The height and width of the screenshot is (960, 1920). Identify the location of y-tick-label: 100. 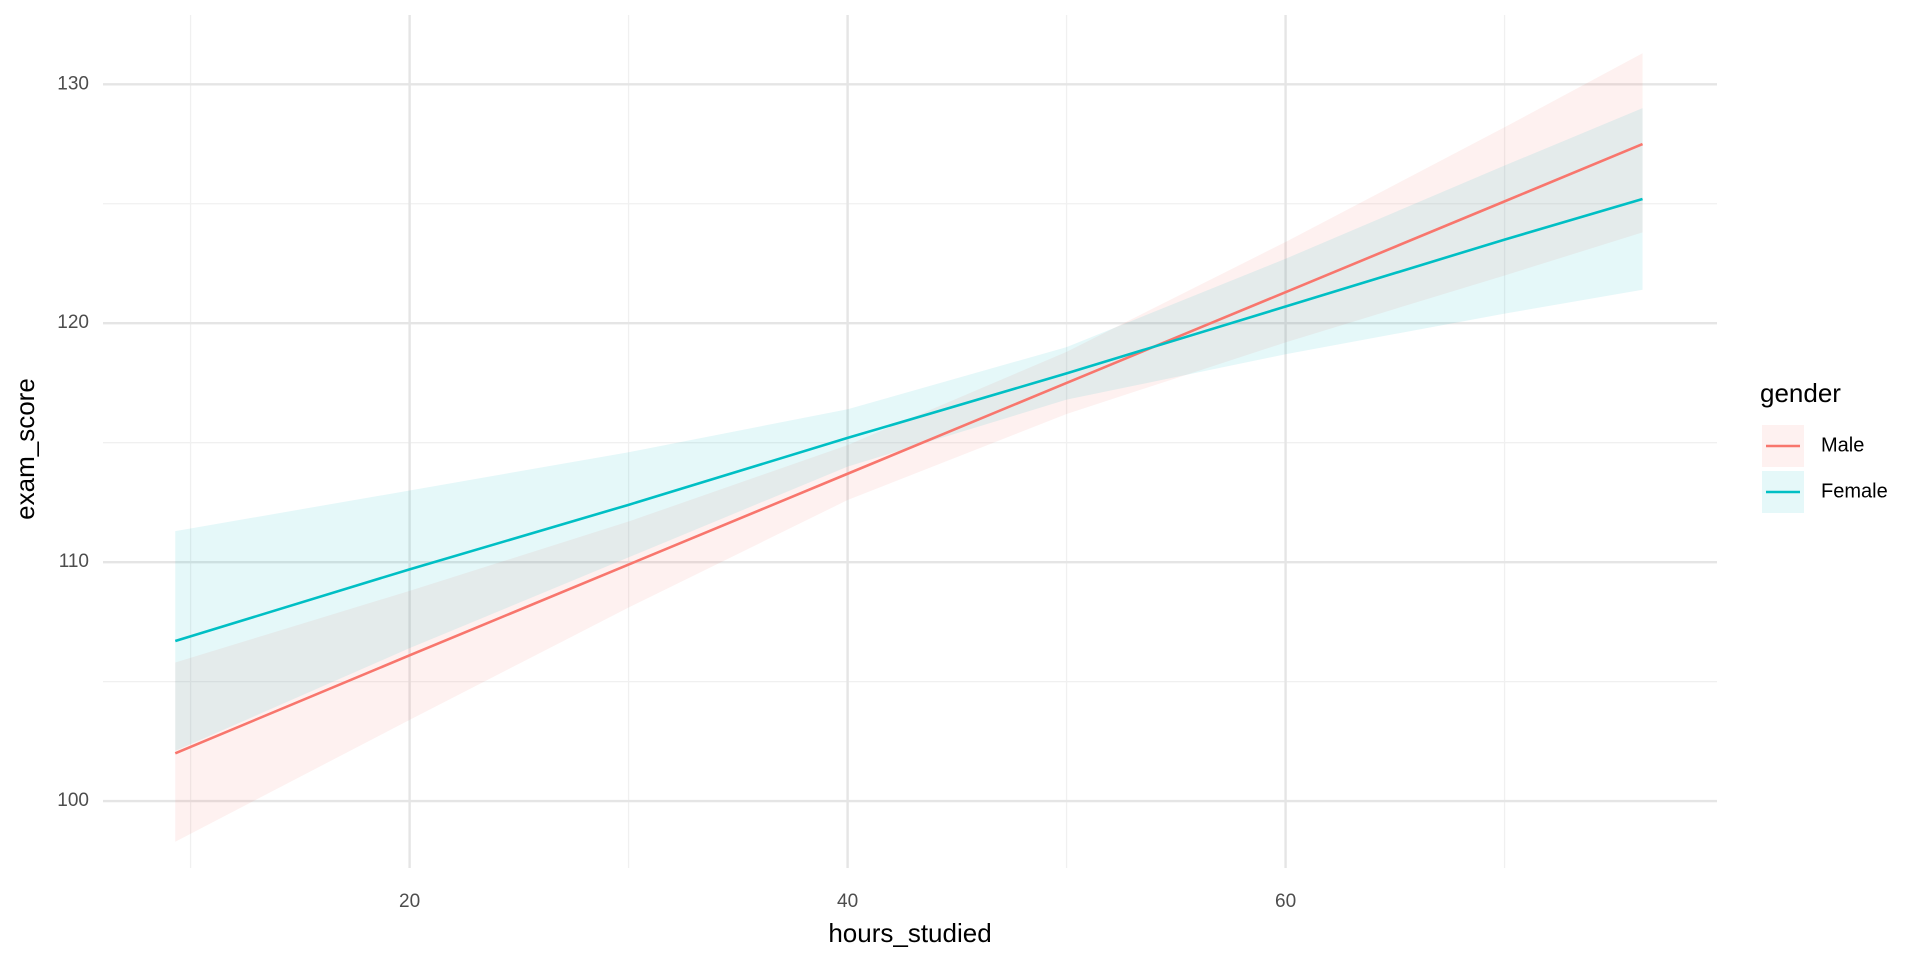
(73, 800).